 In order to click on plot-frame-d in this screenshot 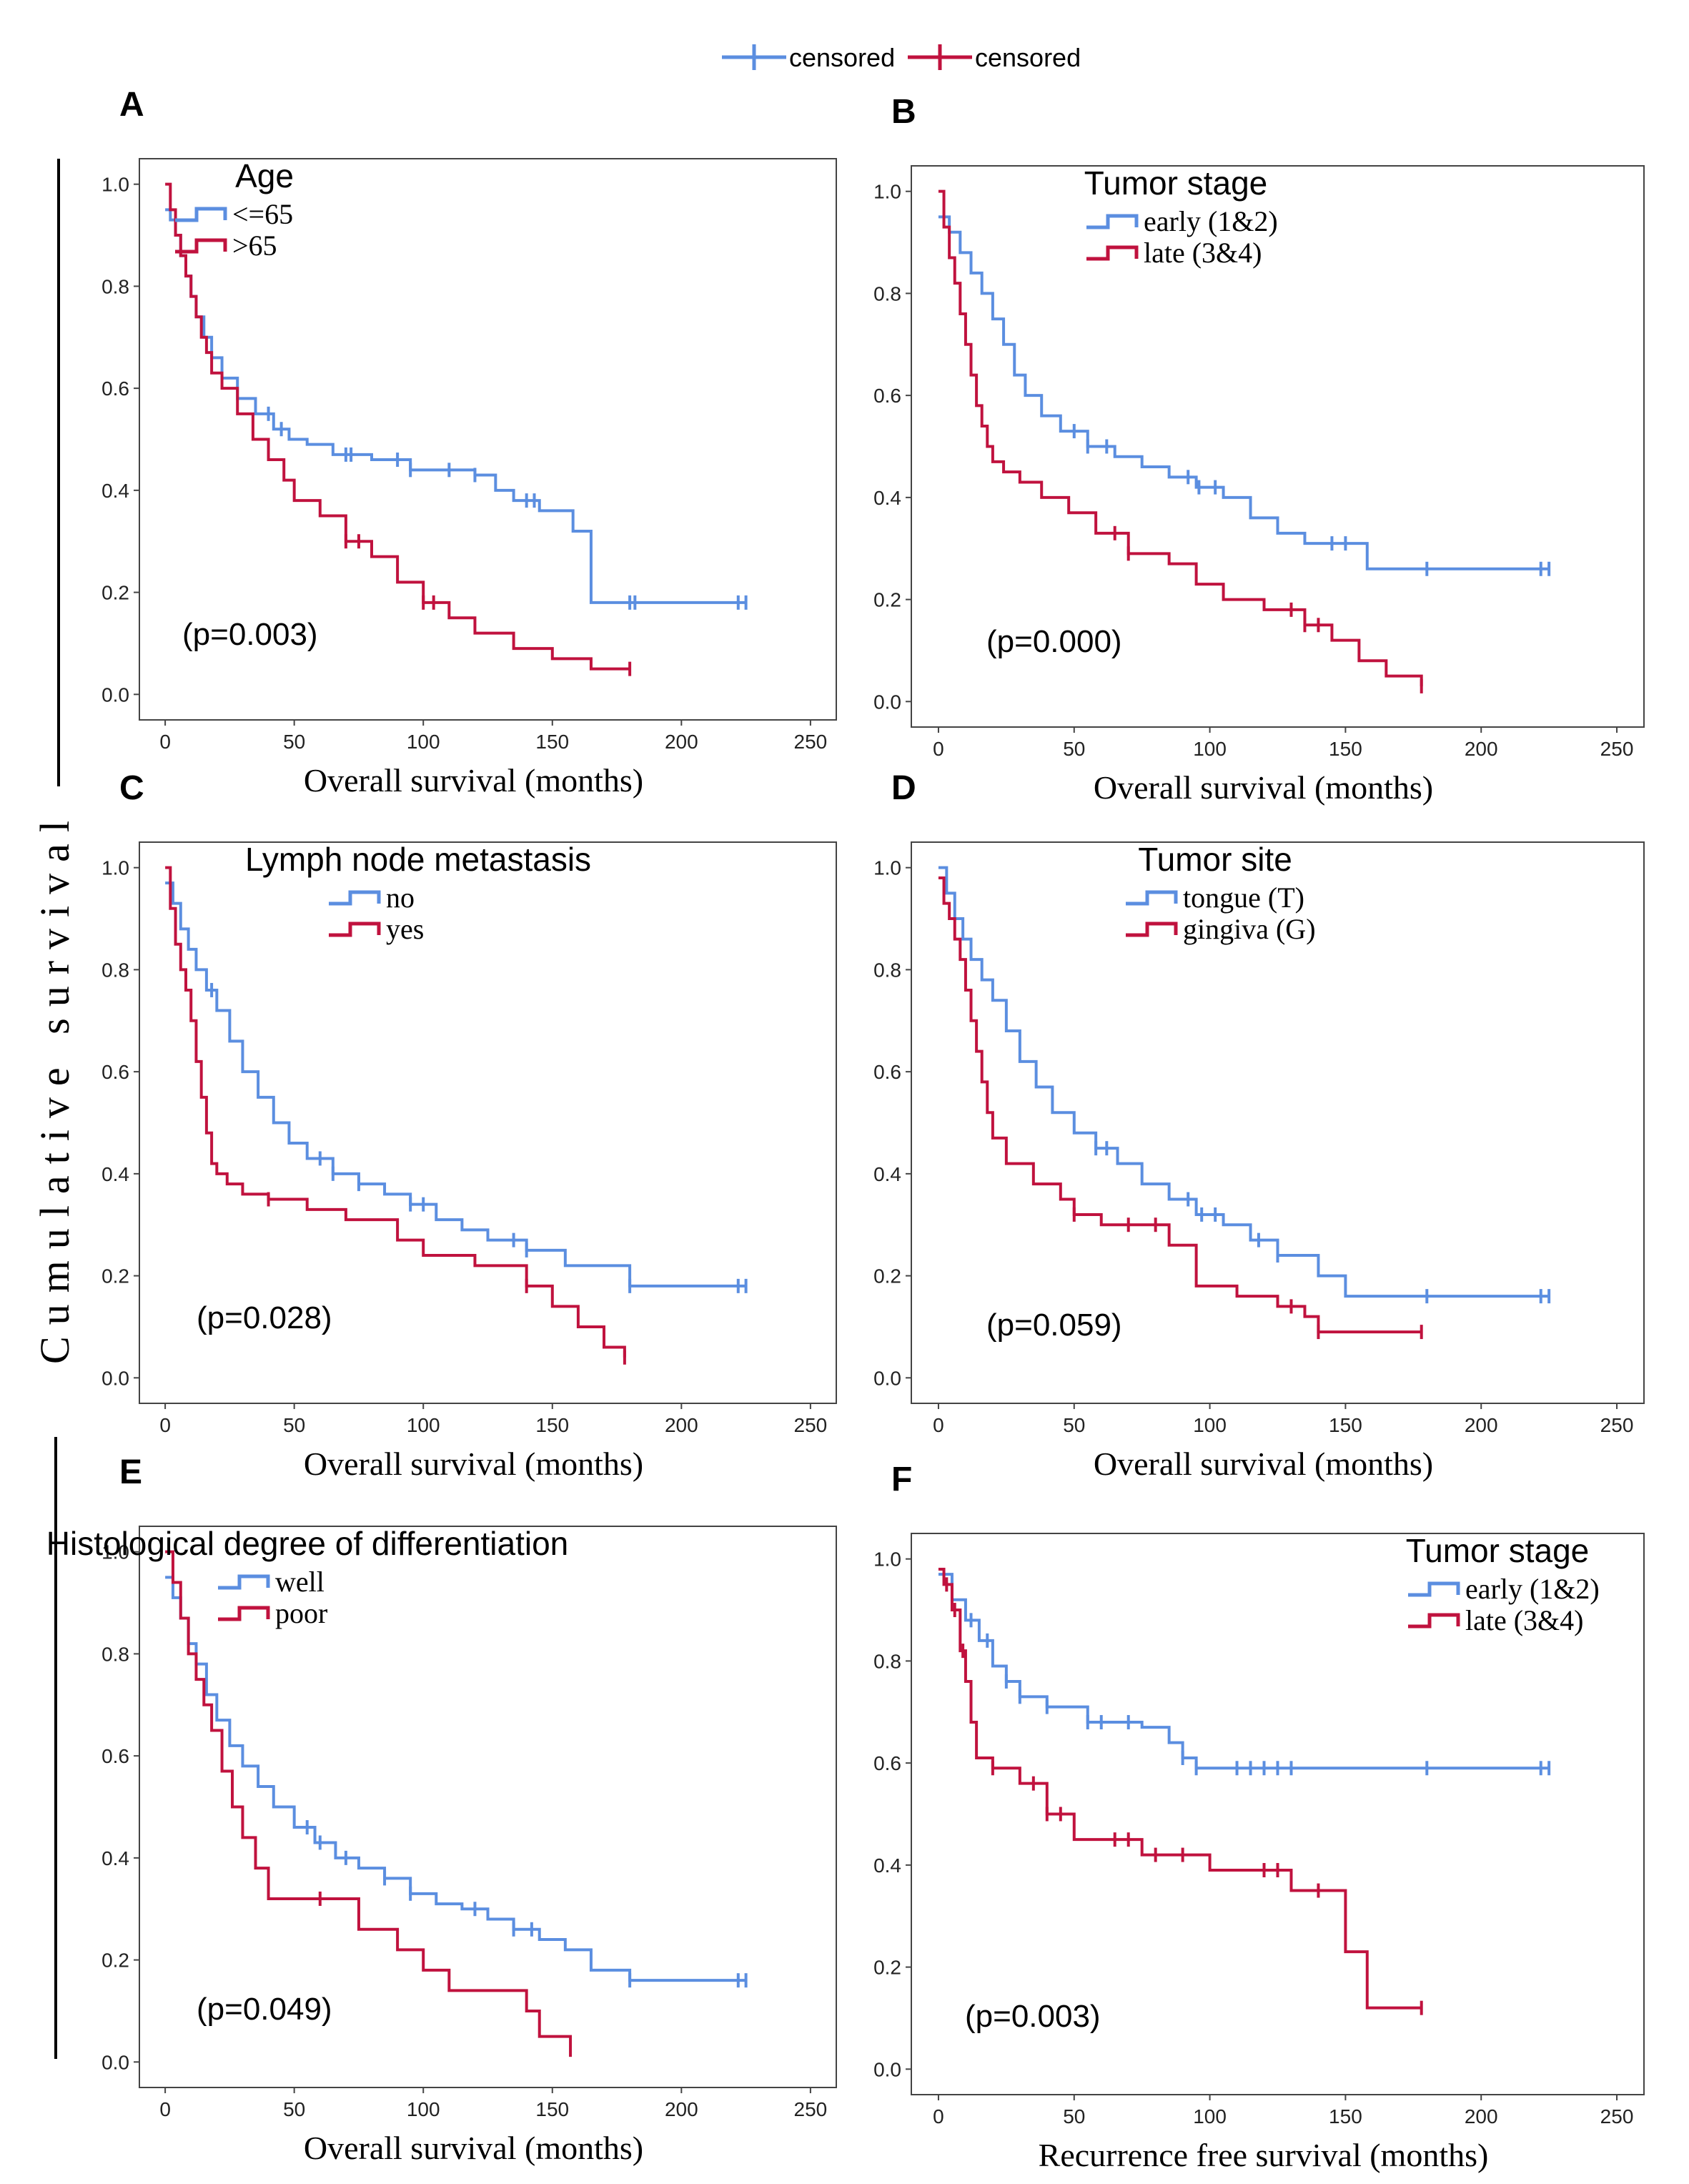, I will do `click(1278, 1122)`.